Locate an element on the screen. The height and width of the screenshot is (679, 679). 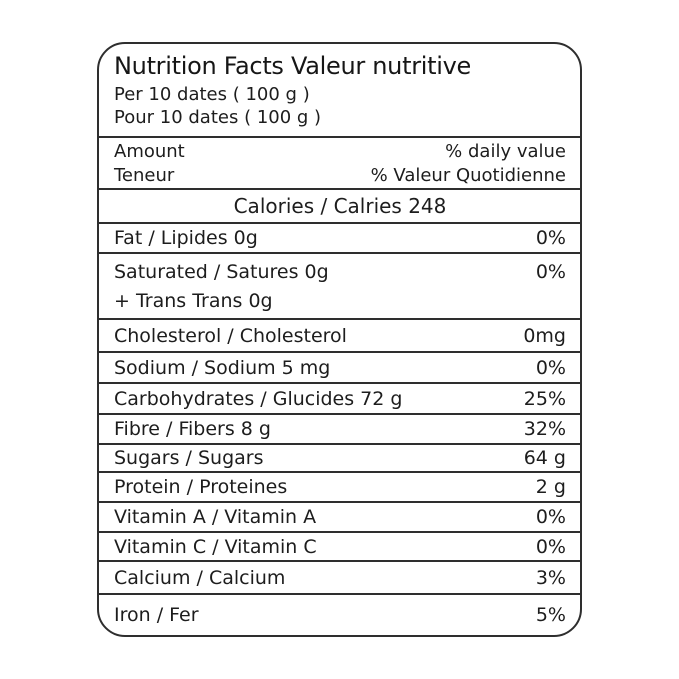
nutrient-label: Carbohydrates / Glucides 72 g is located at coordinates (258, 398).